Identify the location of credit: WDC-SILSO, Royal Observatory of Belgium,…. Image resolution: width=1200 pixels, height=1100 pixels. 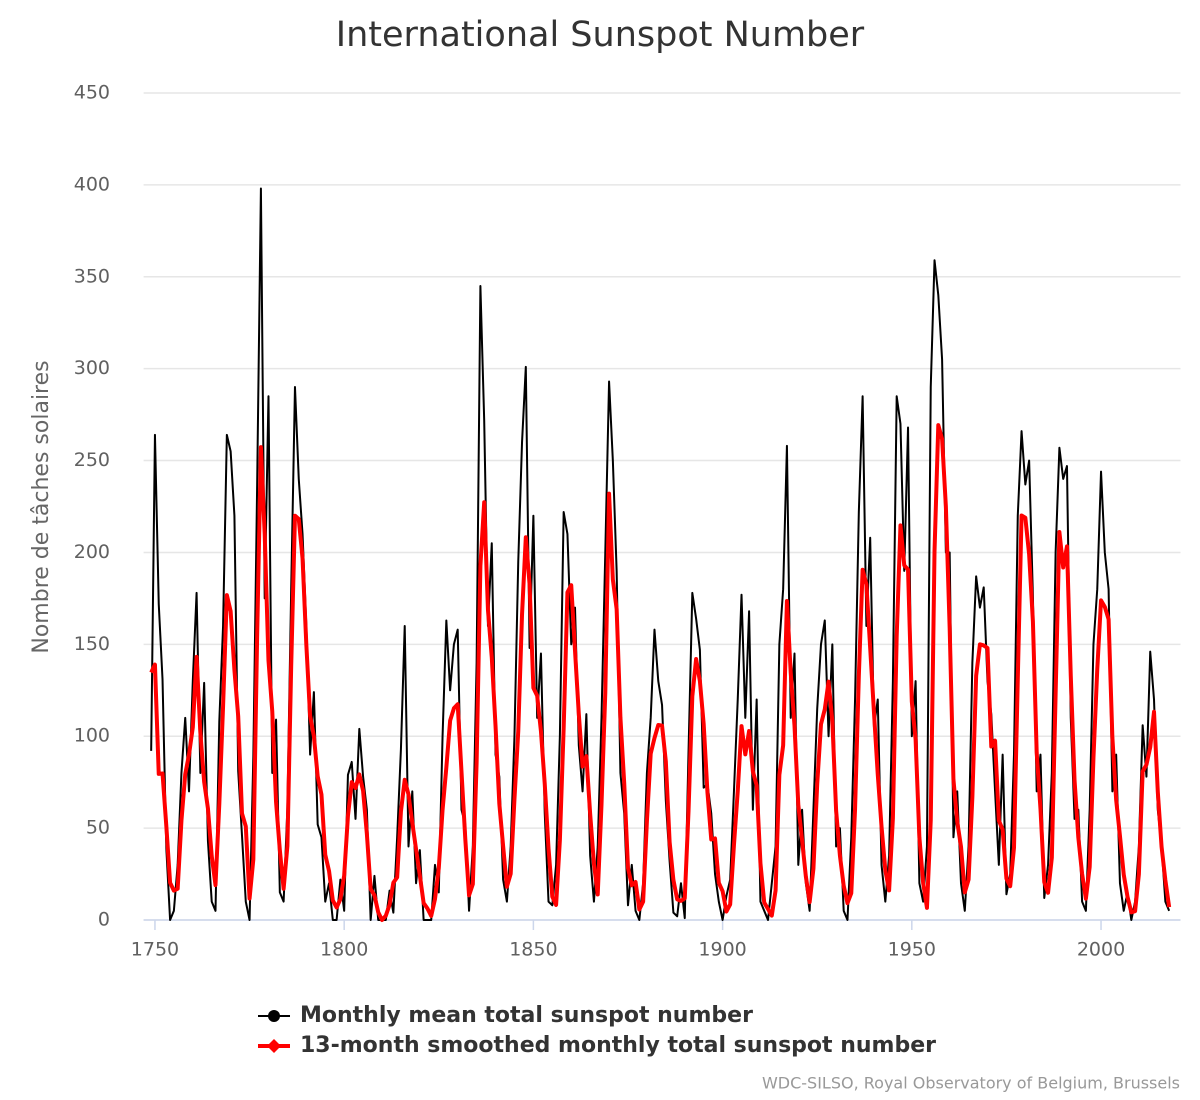
(971, 1083).